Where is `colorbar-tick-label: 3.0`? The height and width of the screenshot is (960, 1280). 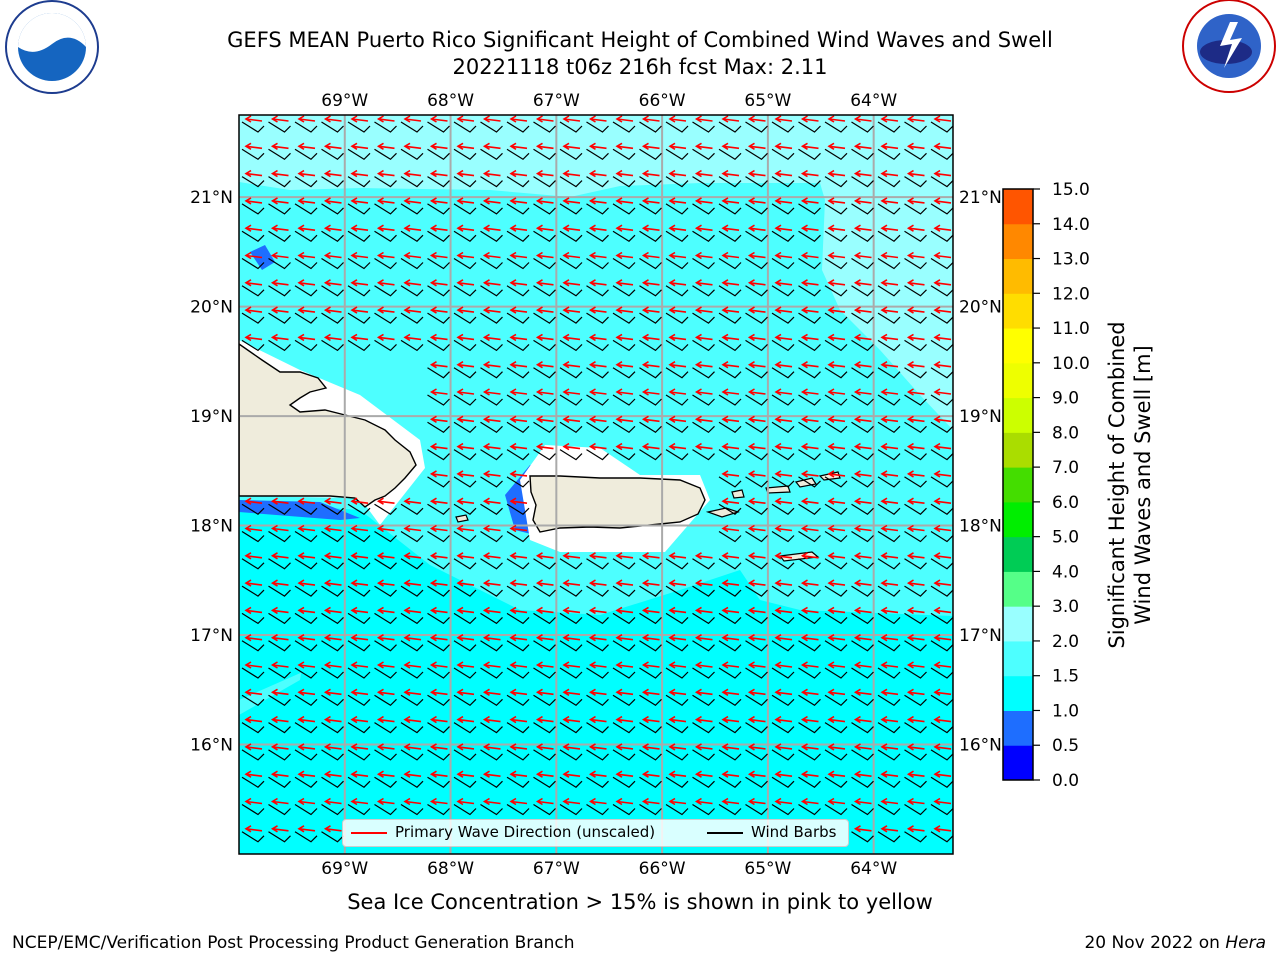
colorbar-tick-label: 3.0 is located at coordinates (1065, 607).